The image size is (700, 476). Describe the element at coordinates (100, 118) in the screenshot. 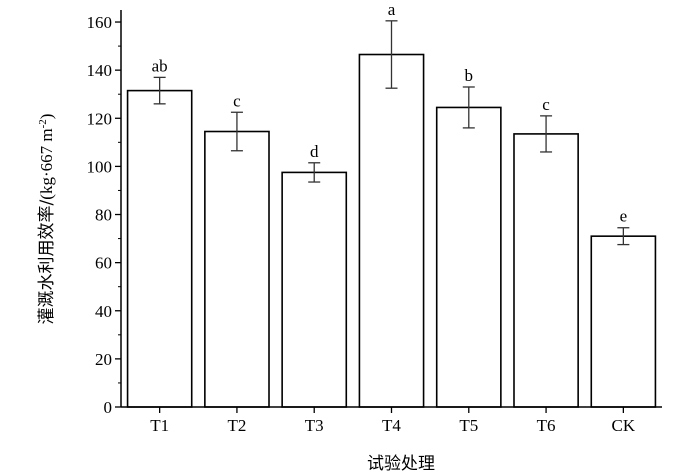

I see `y-tick-label-120: 120` at that location.